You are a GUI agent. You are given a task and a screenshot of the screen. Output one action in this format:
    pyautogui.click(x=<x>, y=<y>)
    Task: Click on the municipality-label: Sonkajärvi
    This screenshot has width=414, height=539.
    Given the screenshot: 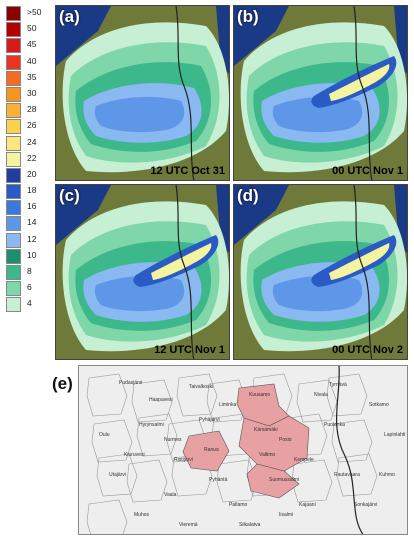 What is the action you would take?
    pyautogui.click(x=365, y=505)
    